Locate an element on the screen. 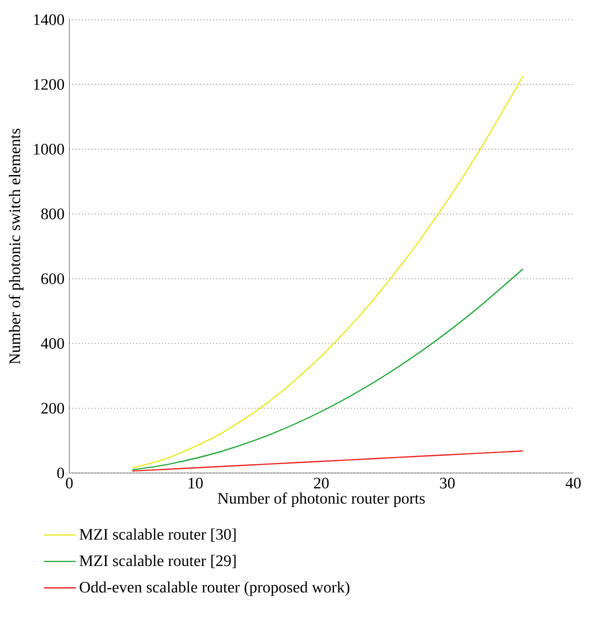 Image resolution: width=600 pixels, height=633 pixels. y-tick-label: 200 is located at coordinates (52, 408).